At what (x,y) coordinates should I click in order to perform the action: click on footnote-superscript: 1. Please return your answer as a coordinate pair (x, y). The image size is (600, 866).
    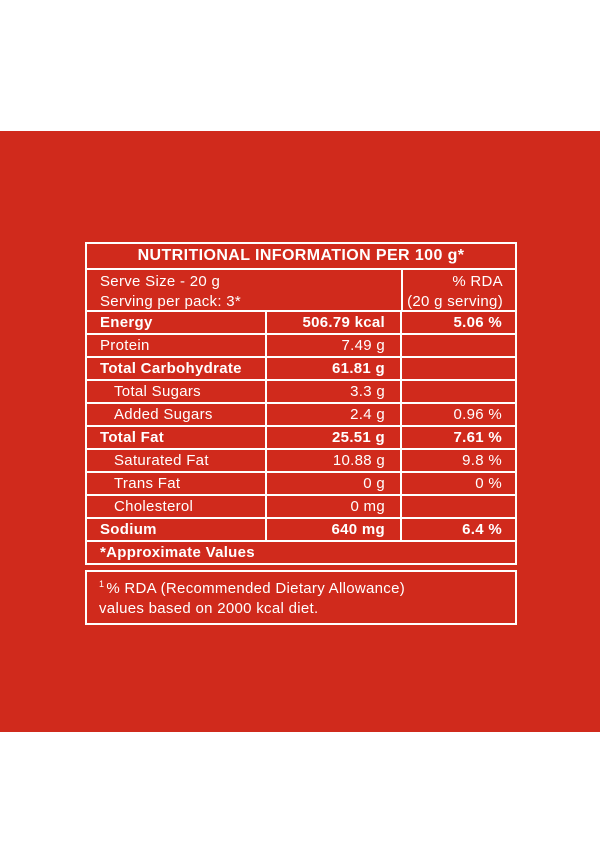
    Looking at the image, I should click on (102, 584).